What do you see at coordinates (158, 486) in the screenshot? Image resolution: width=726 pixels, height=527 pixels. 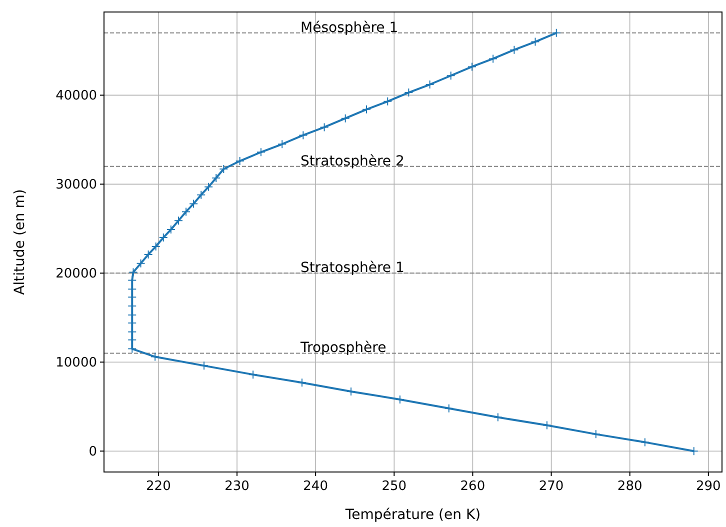 I see `x-tick-label: 220` at bounding box center [158, 486].